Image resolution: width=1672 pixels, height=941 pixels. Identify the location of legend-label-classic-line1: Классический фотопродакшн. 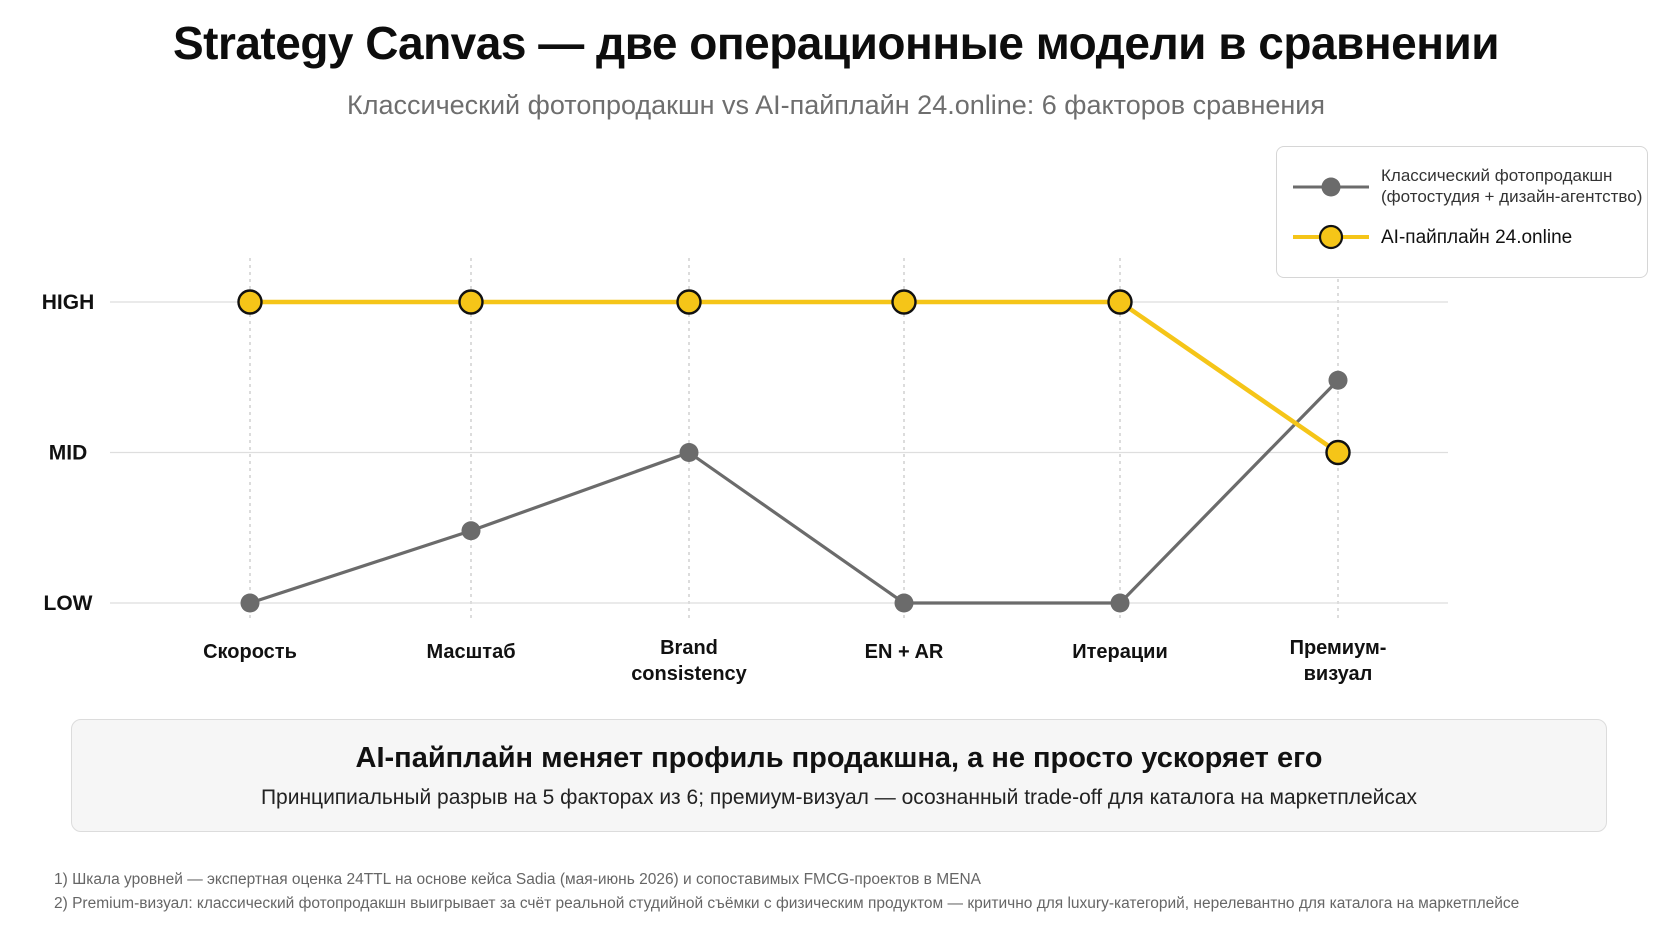
(1497, 175).